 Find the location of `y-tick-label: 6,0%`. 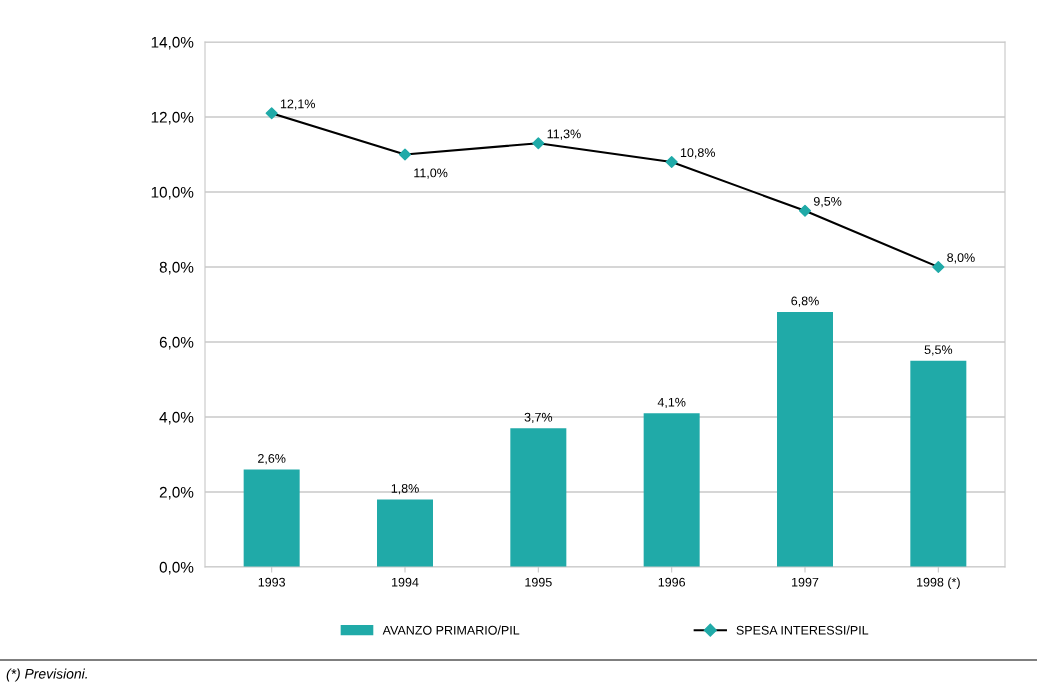

y-tick-label: 6,0% is located at coordinates (176, 343).